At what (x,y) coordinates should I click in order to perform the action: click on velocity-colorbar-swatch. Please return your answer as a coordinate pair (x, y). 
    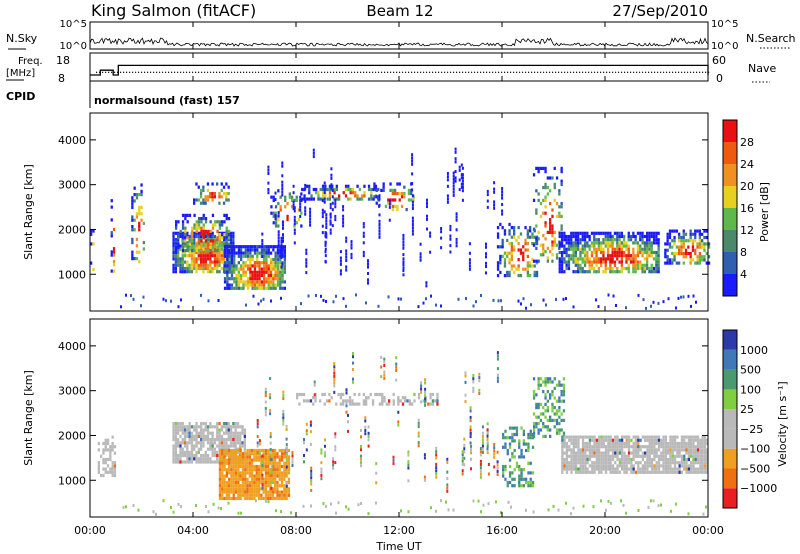
    Looking at the image, I should click on (730, 438).